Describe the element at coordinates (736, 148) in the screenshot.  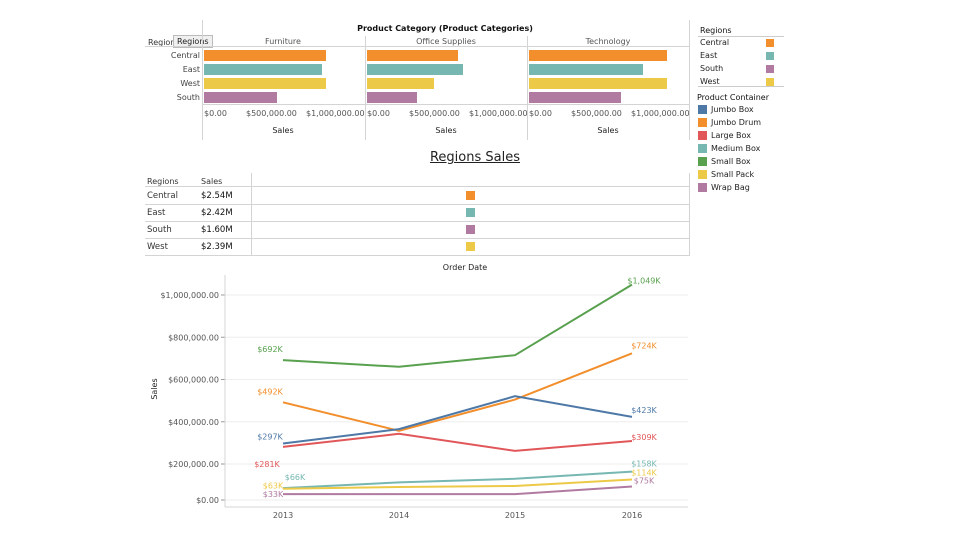
I see `container-legend-item-medium-box: Medium Box` at that location.